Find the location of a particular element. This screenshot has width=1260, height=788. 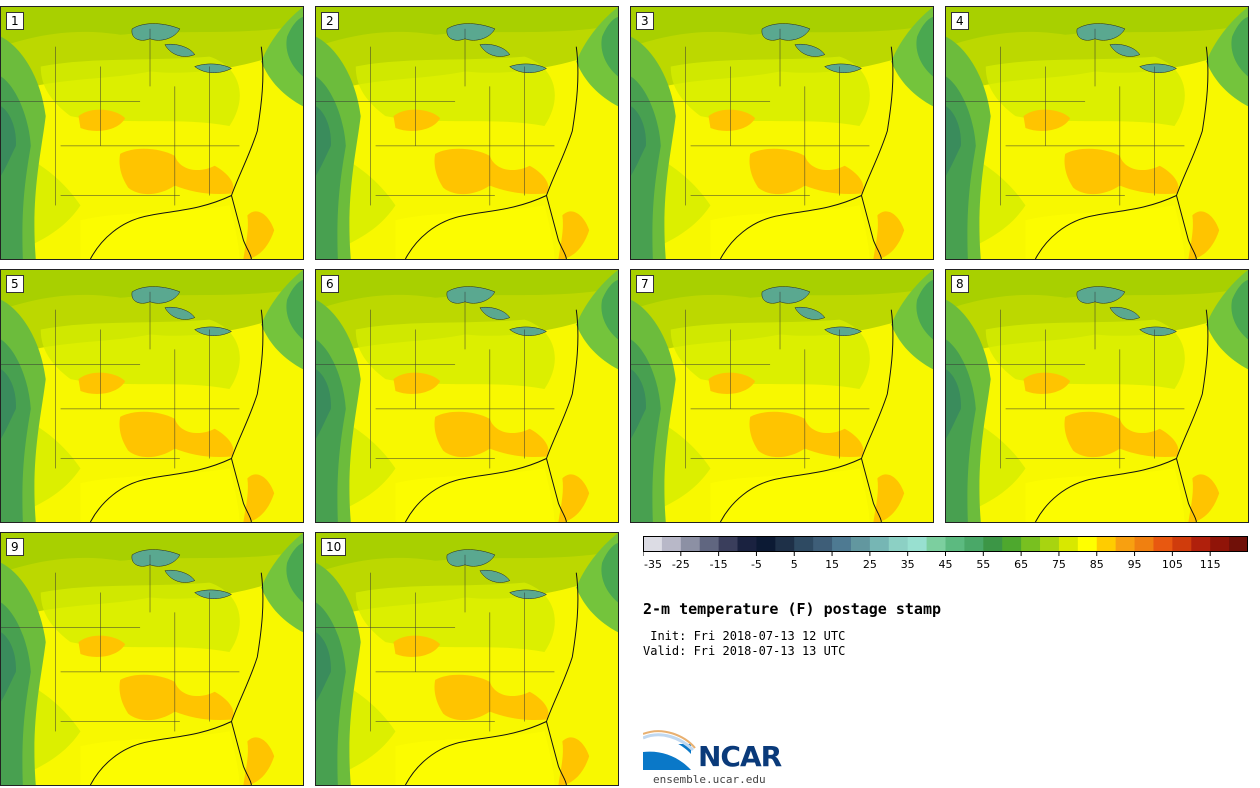

postage-stamp-panel: 5 is located at coordinates (152, 396).